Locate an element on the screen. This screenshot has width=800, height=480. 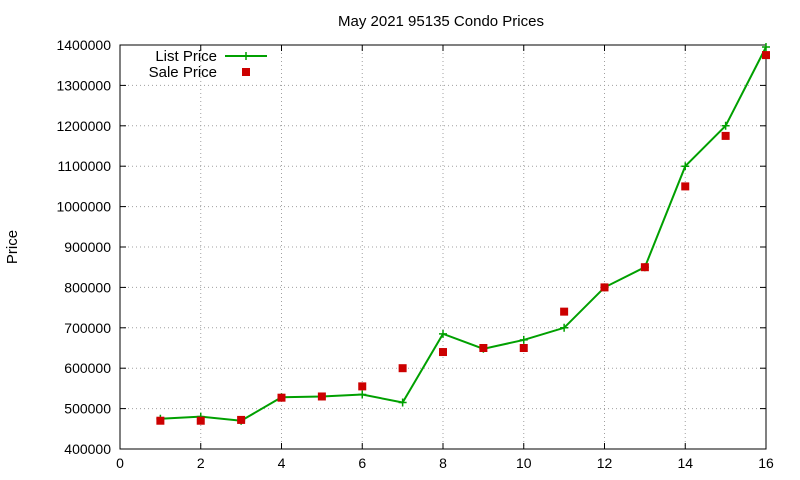
legend-entry-sale-price: Sale Price is located at coordinates (199, 72).